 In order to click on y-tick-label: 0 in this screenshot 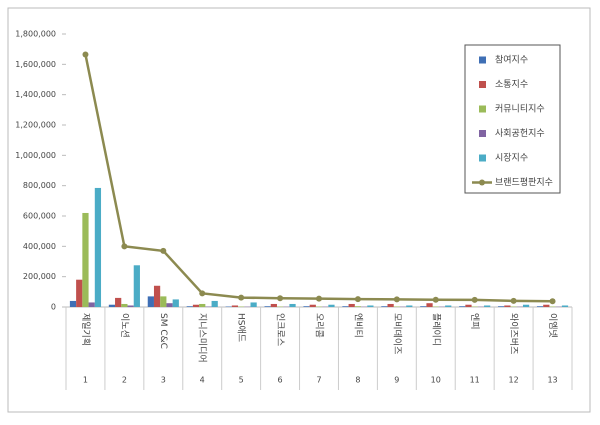, I will do `click(53, 307)`.